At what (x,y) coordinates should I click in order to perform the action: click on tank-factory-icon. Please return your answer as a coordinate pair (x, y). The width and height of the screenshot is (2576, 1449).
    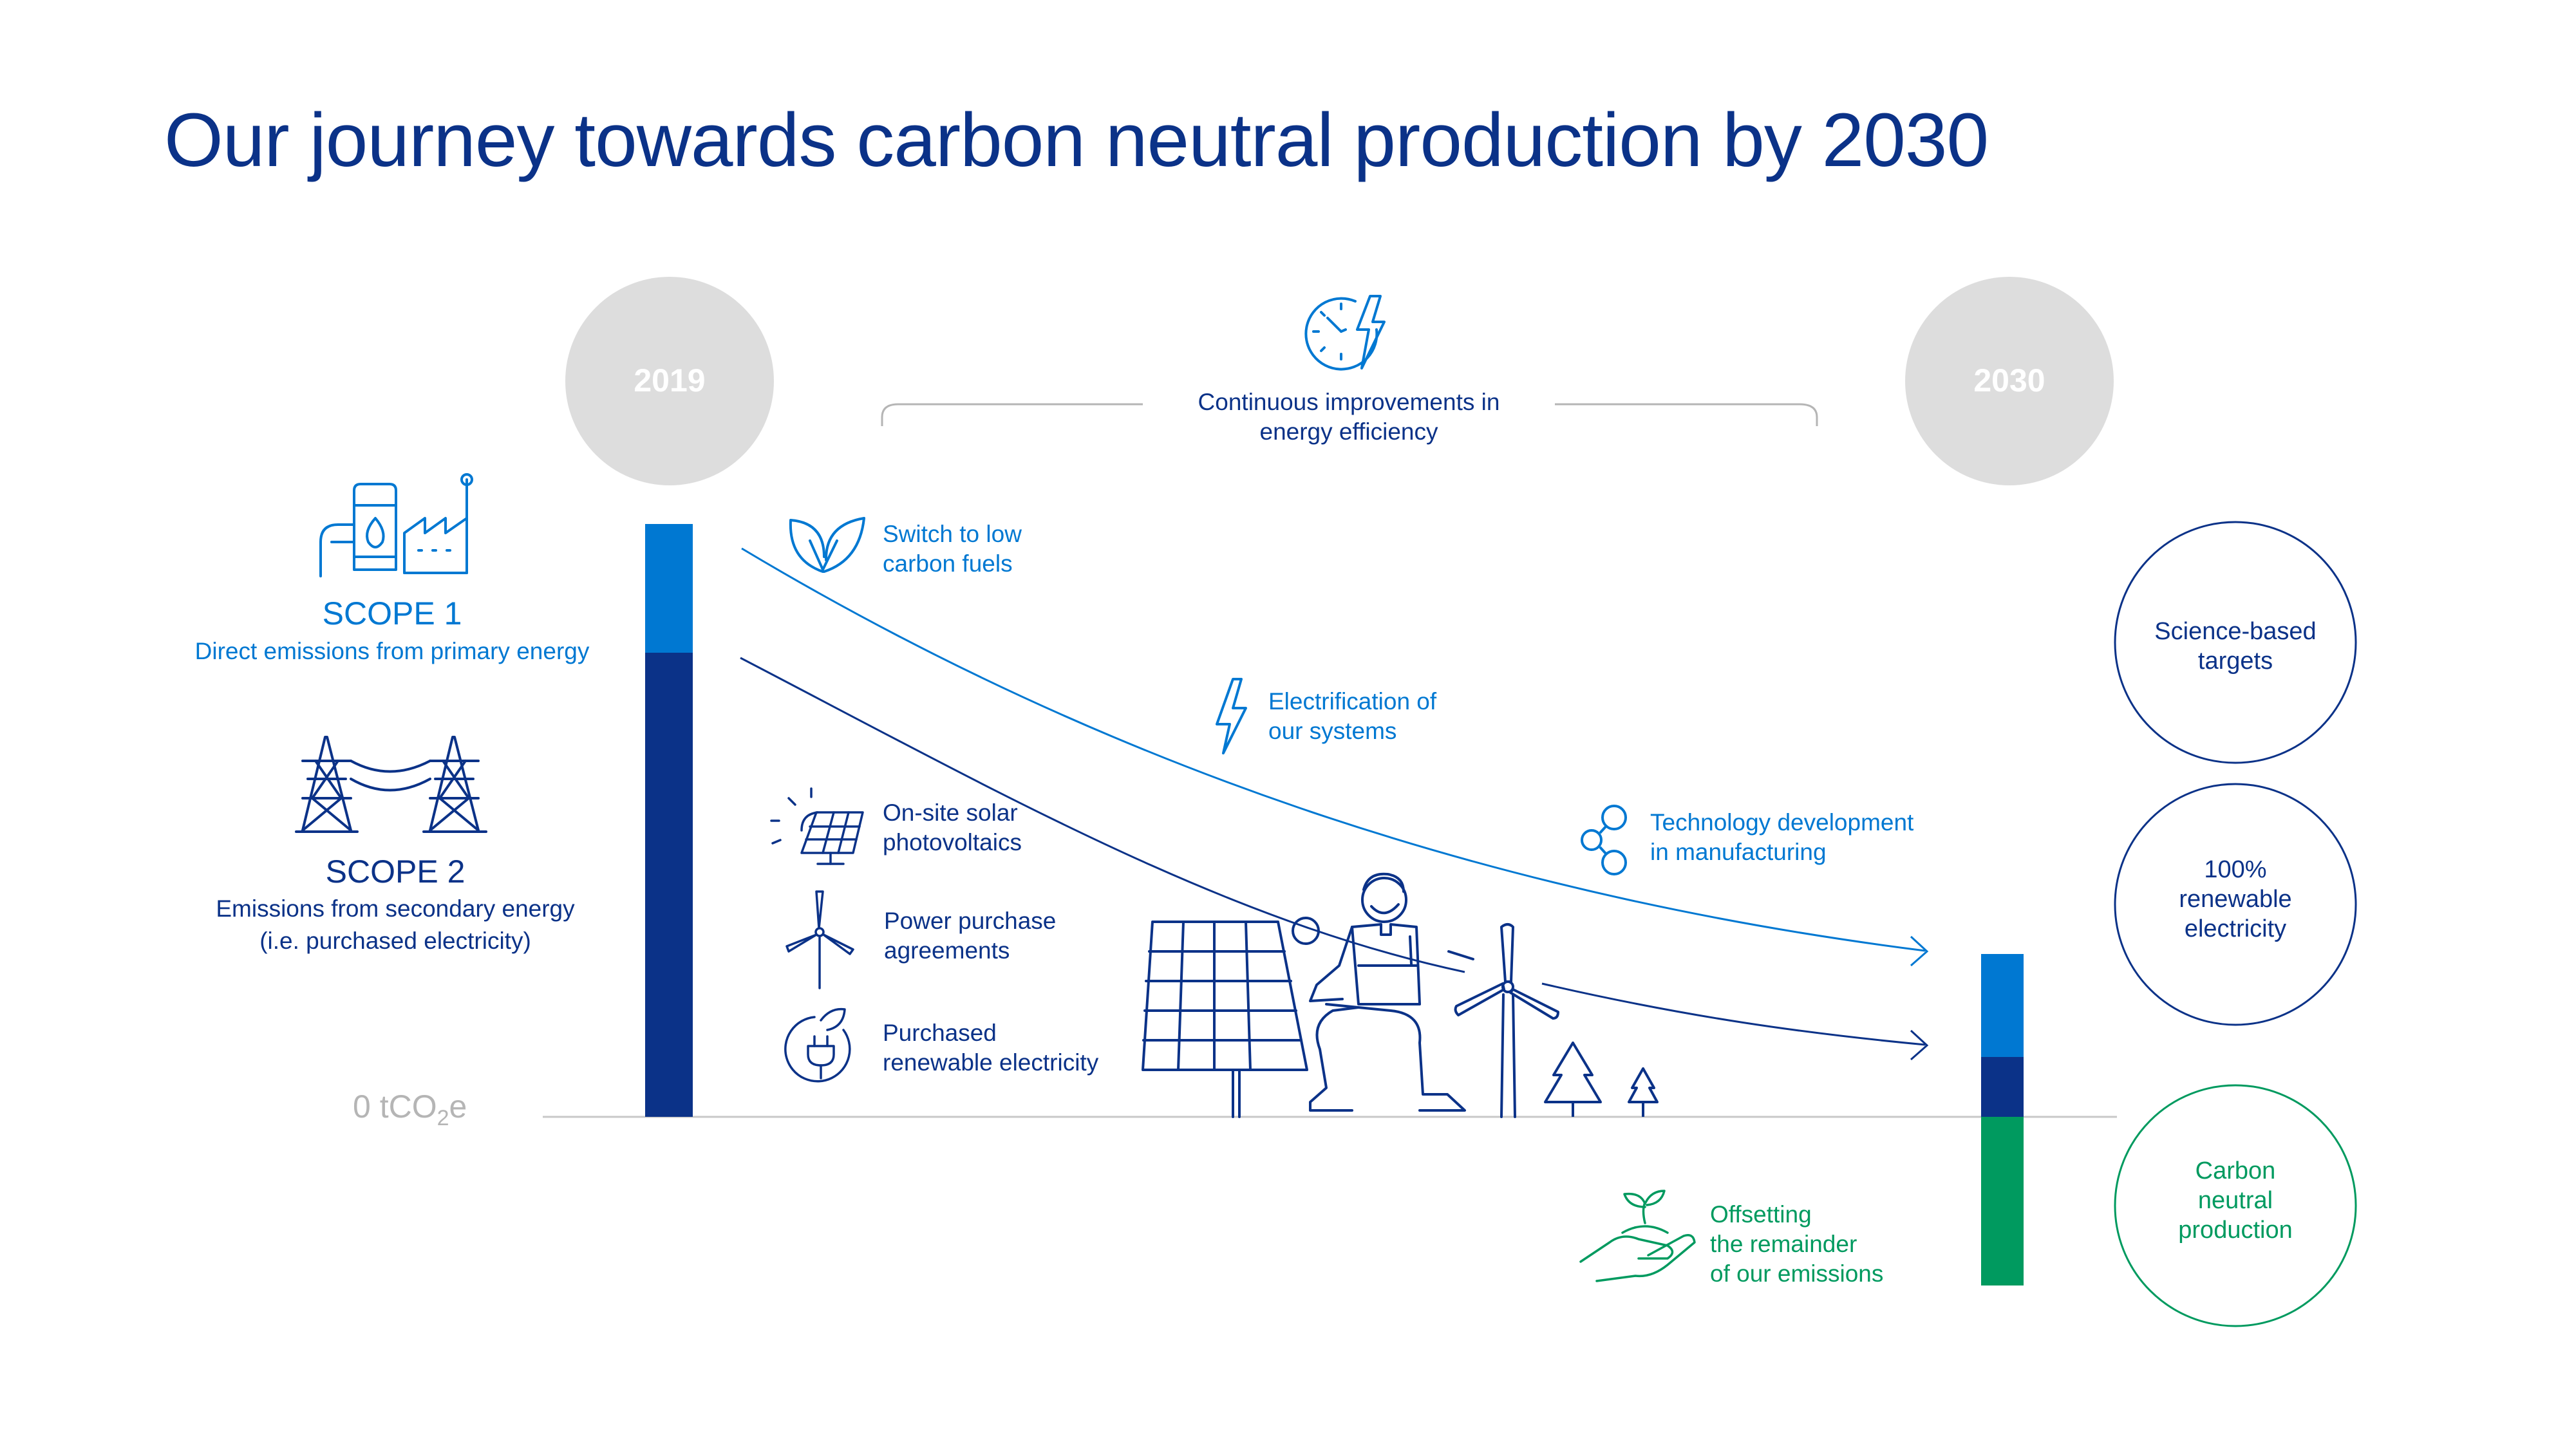
    Looking at the image, I should click on (396, 525).